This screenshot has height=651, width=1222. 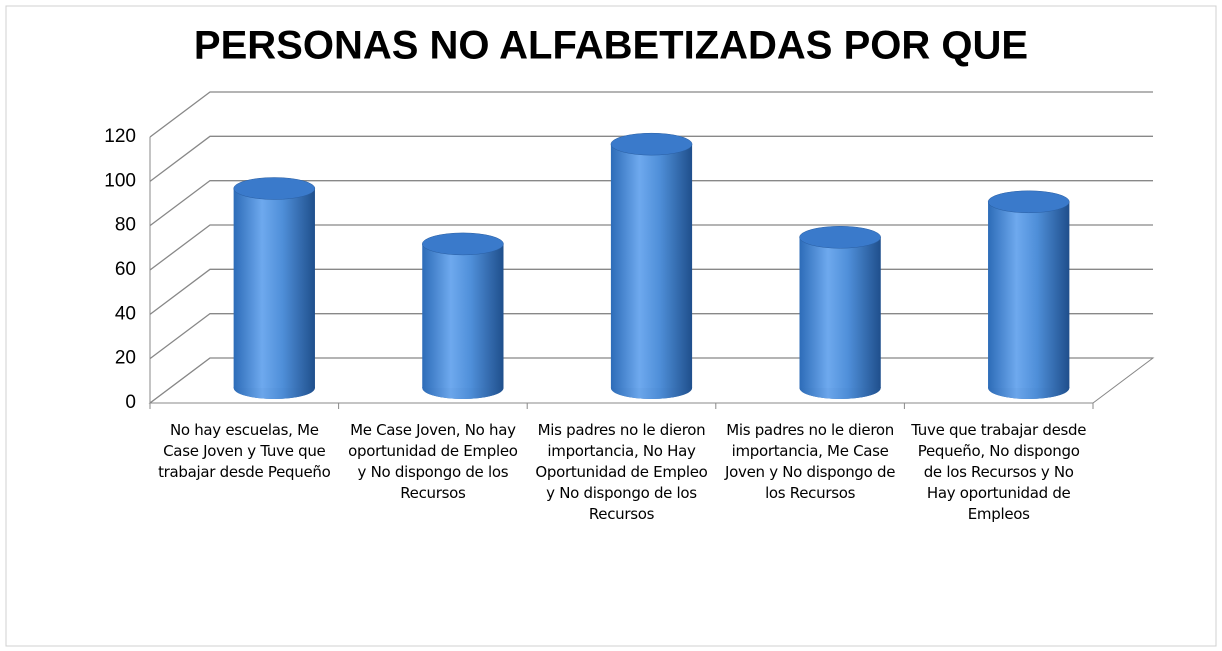 What do you see at coordinates (125, 225) in the screenshot?
I see `y-tick-label: 80` at bounding box center [125, 225].